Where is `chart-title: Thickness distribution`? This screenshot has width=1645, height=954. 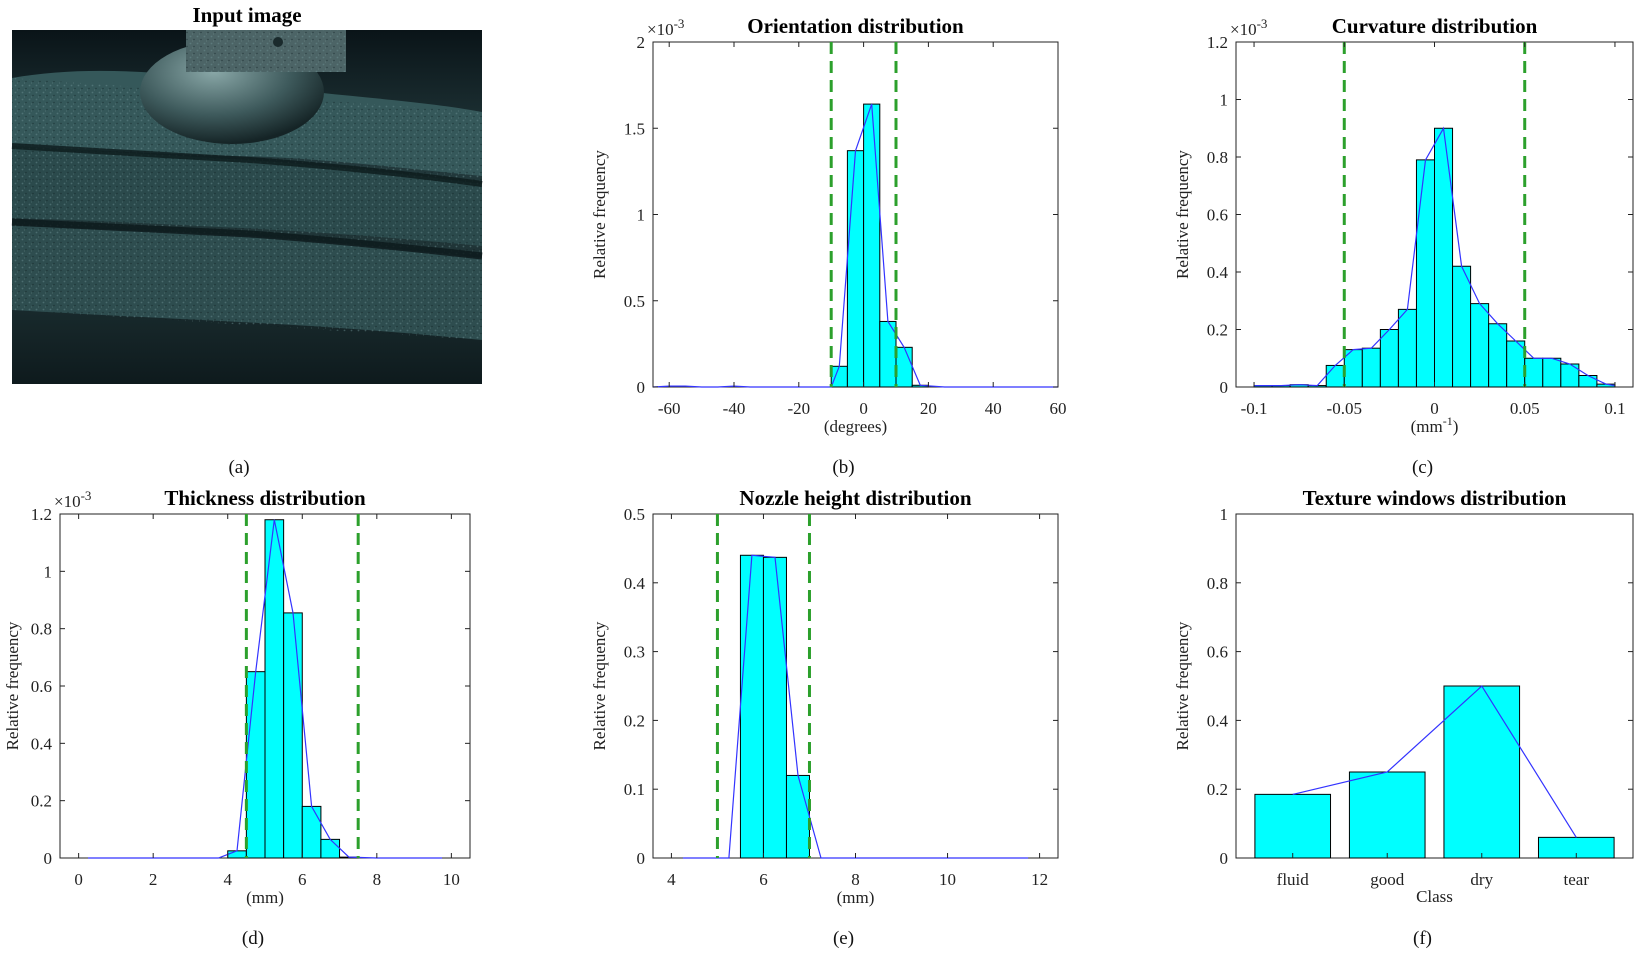
chart-title: Thickness distribution is located at coordinates (265, 498).